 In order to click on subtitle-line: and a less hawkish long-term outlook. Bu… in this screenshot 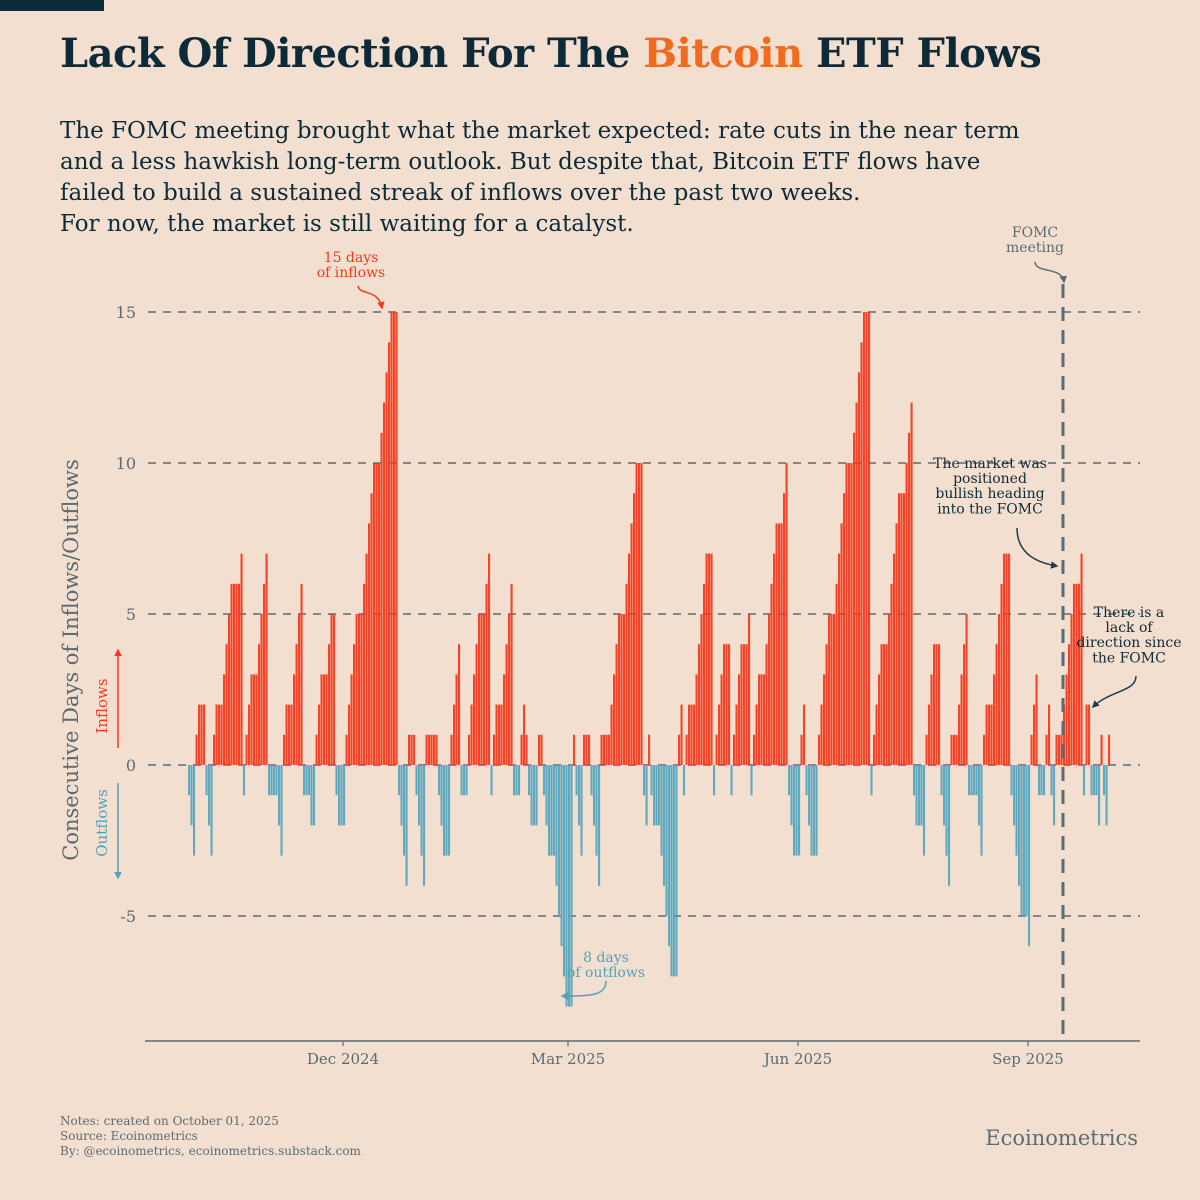, I will do `click(520, 162)`.